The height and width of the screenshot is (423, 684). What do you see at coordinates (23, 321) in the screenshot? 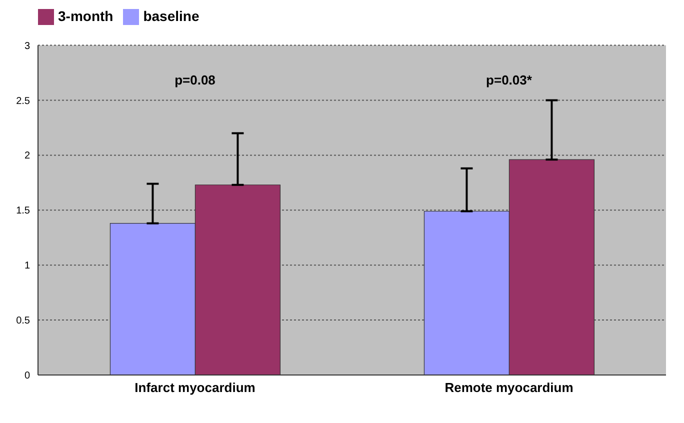
I see `y-tick-label: 0.5` at bounding box center [23, 321].